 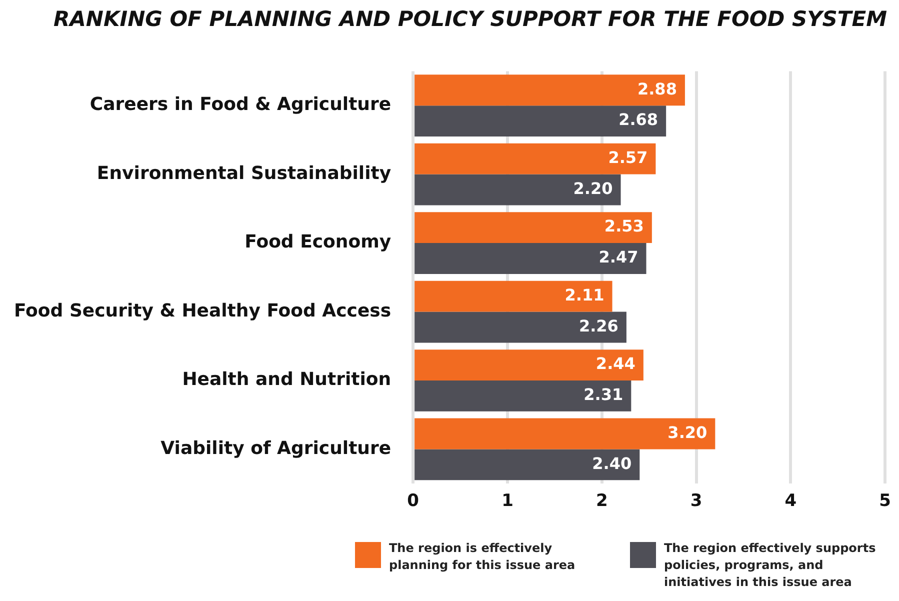 What do you see at coordinates (790, 501) in the screenshot?
I see `x-tick-label: 4` at bounding box center [790, 501].